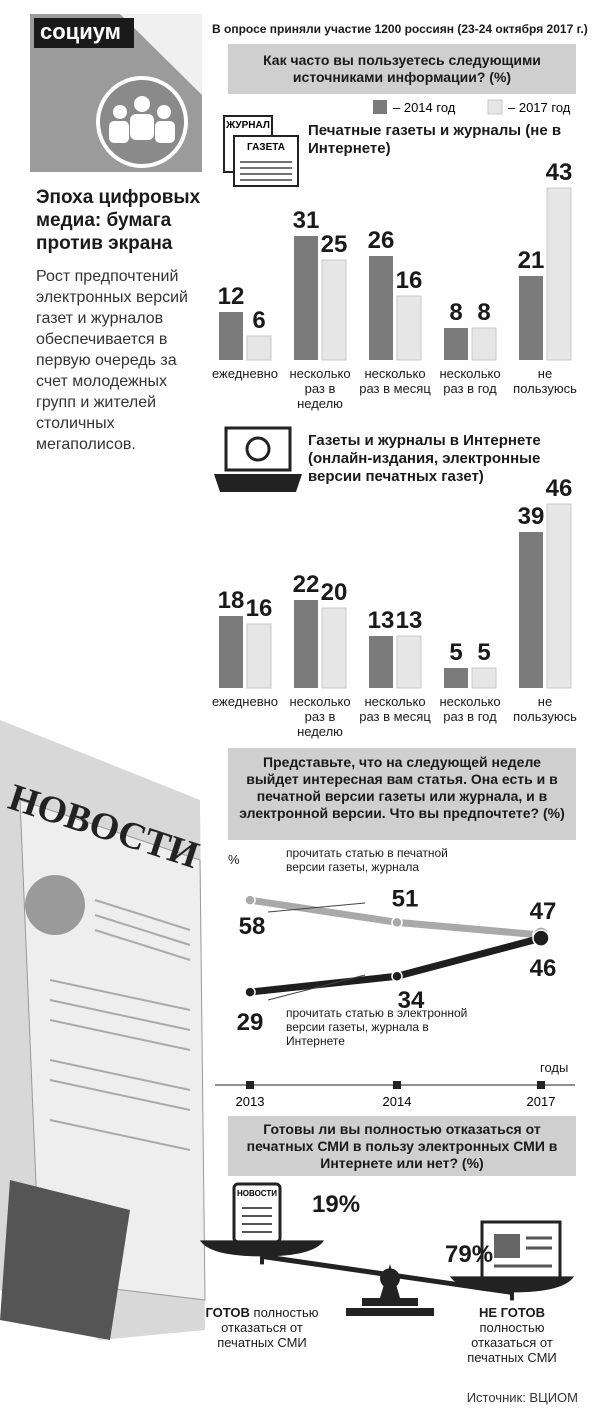 This screenshot has width=600, height=1414. I want to click on value-label: 12, so click(231, 296).